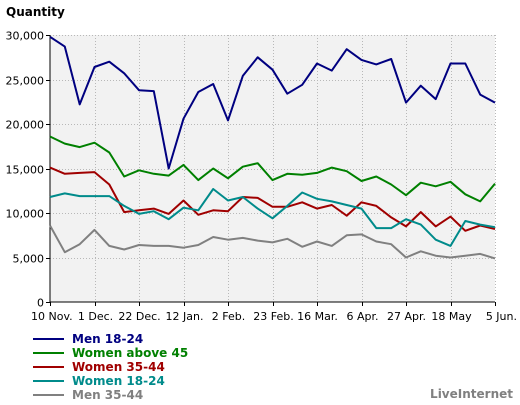  Describe the element at coordinates (317, 316) in the screenshot. I see `x-tick-label: 16 Mar.` at that location.